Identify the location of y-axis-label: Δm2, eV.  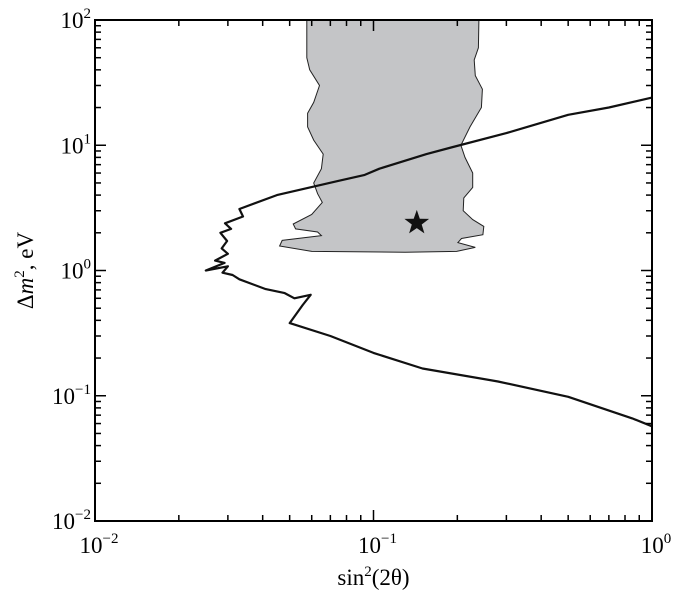
(25, 270).